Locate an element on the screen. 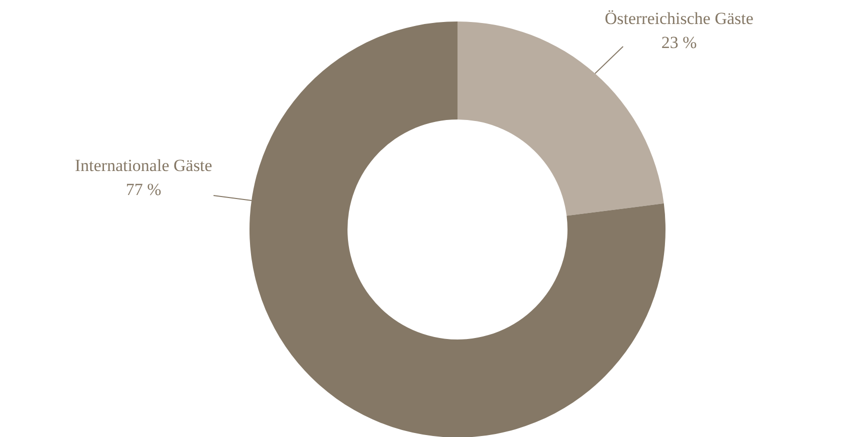 This screenshot has width=851, height=437. data-label: 77 % is located at coordinates (144, 190).